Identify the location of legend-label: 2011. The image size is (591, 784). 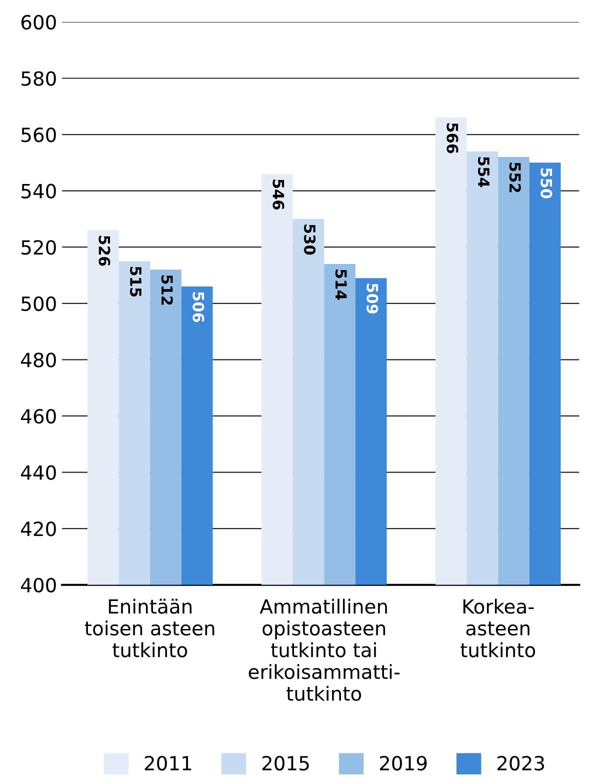
(168, 763).